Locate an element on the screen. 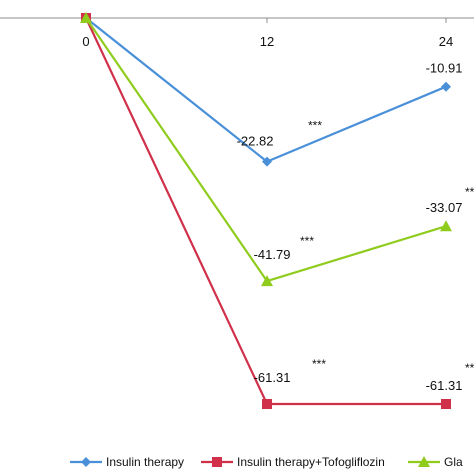  x-tick-label: 12 is located at coordinates (267, 41).